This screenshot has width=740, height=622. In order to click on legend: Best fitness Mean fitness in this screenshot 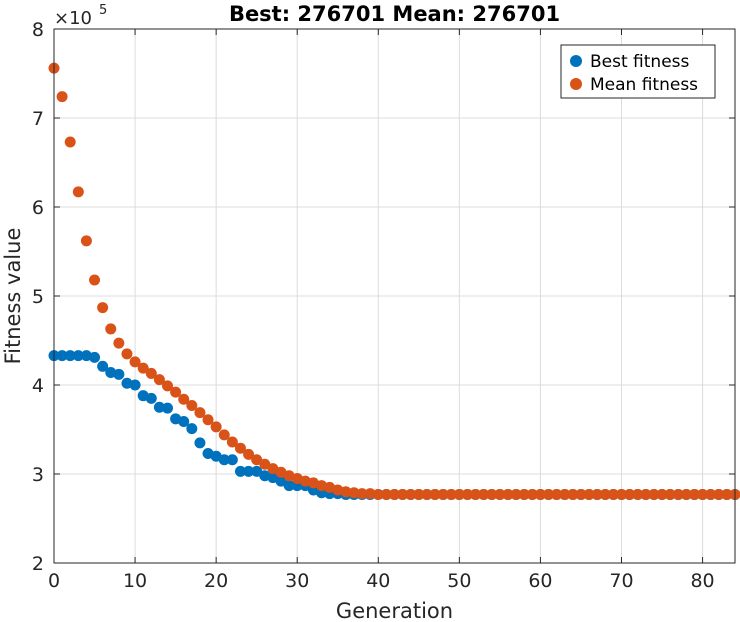, I will do `click(638, 71)`.